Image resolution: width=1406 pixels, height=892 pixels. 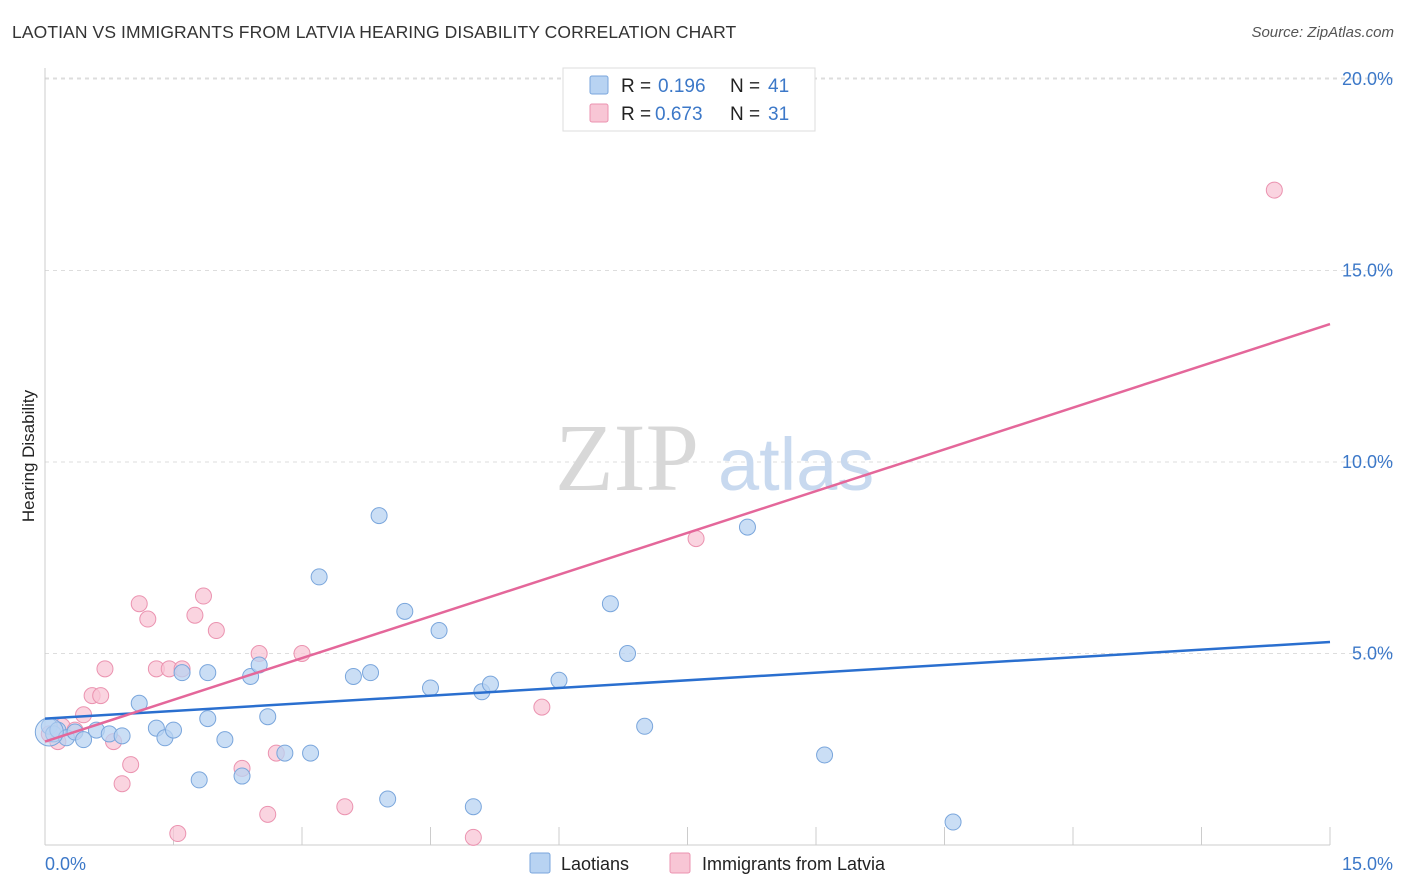 What do you see at coordinates (745, 114) in the screenshot?
I see `legend-n-label-2: N =` at bounding box center [745, 114].